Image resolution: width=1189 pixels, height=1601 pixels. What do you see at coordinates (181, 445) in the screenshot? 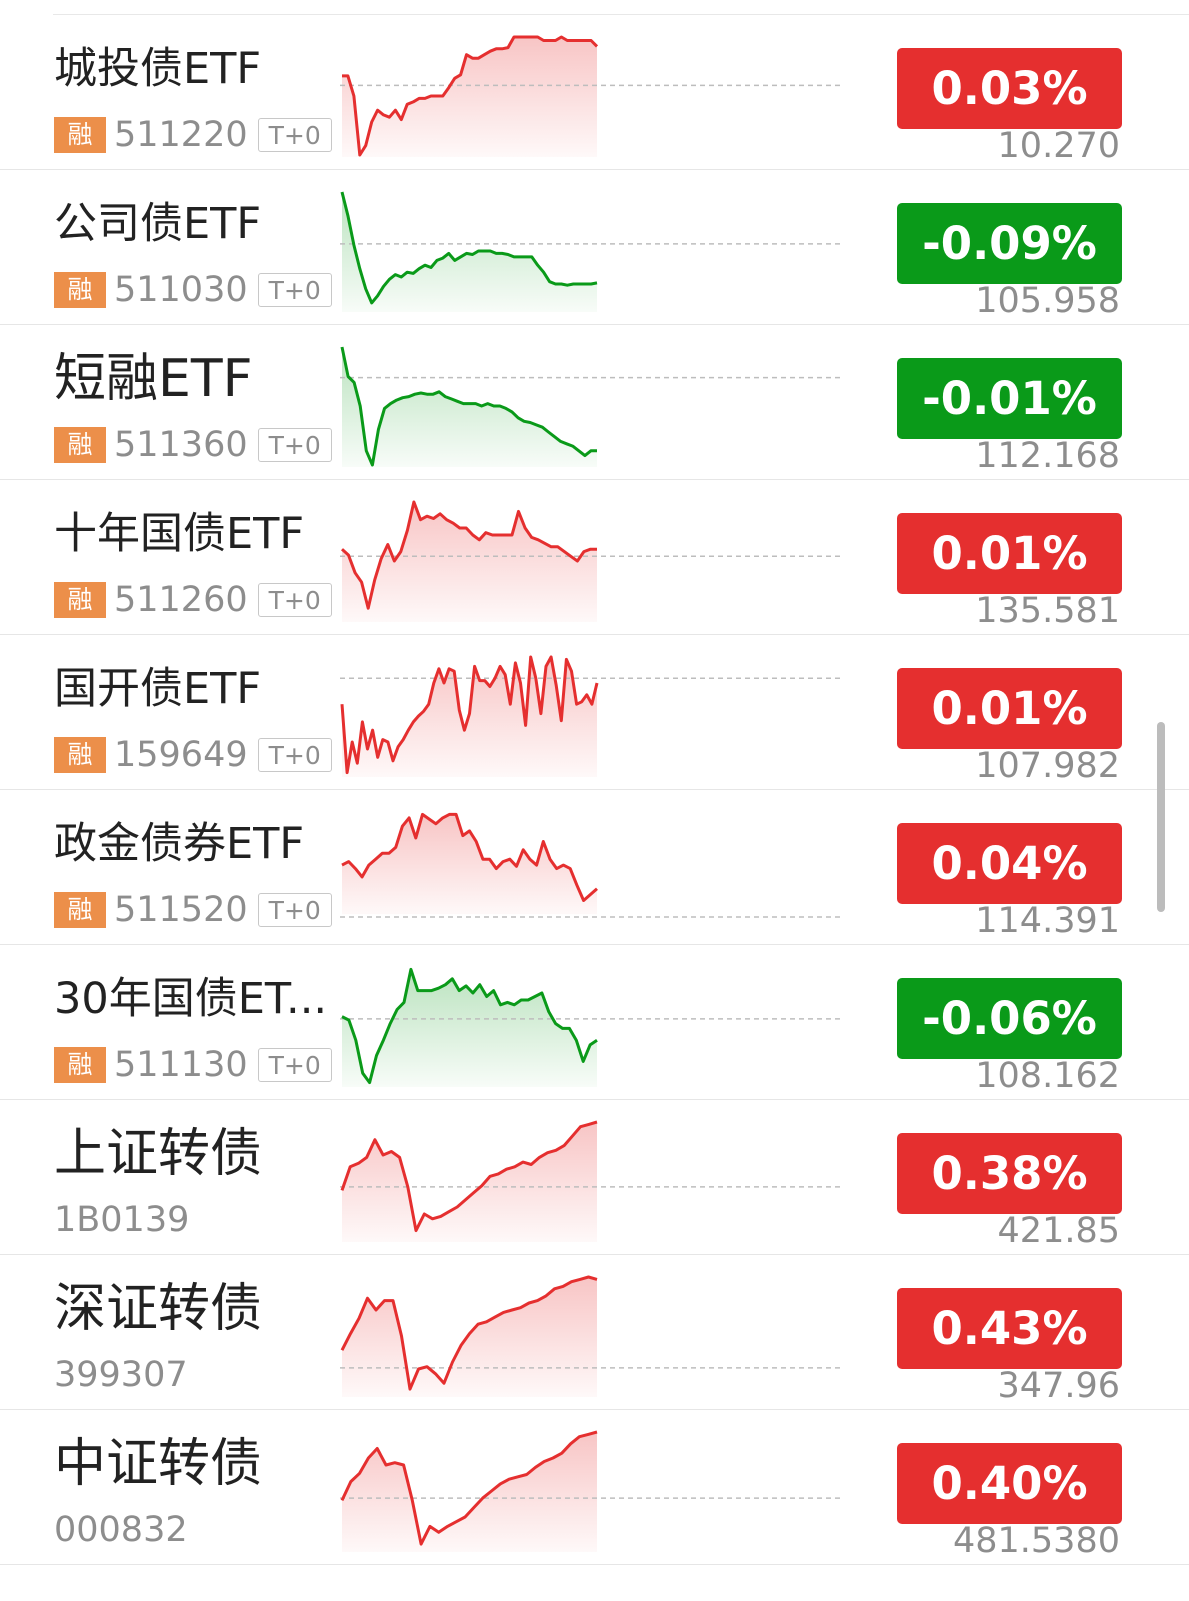
I see `security-code: 511360` at bounding box center [181, 445].